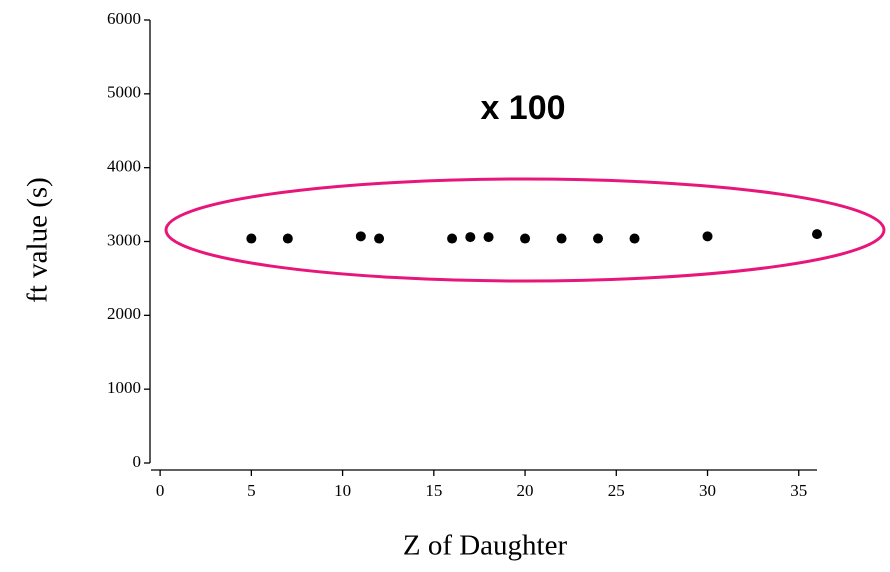 The image size is (890, 572). What do you see at coordinates (124, 239) in the screenshot?
I see `y-tick-label: 3000` at bounding box center [124, 239].